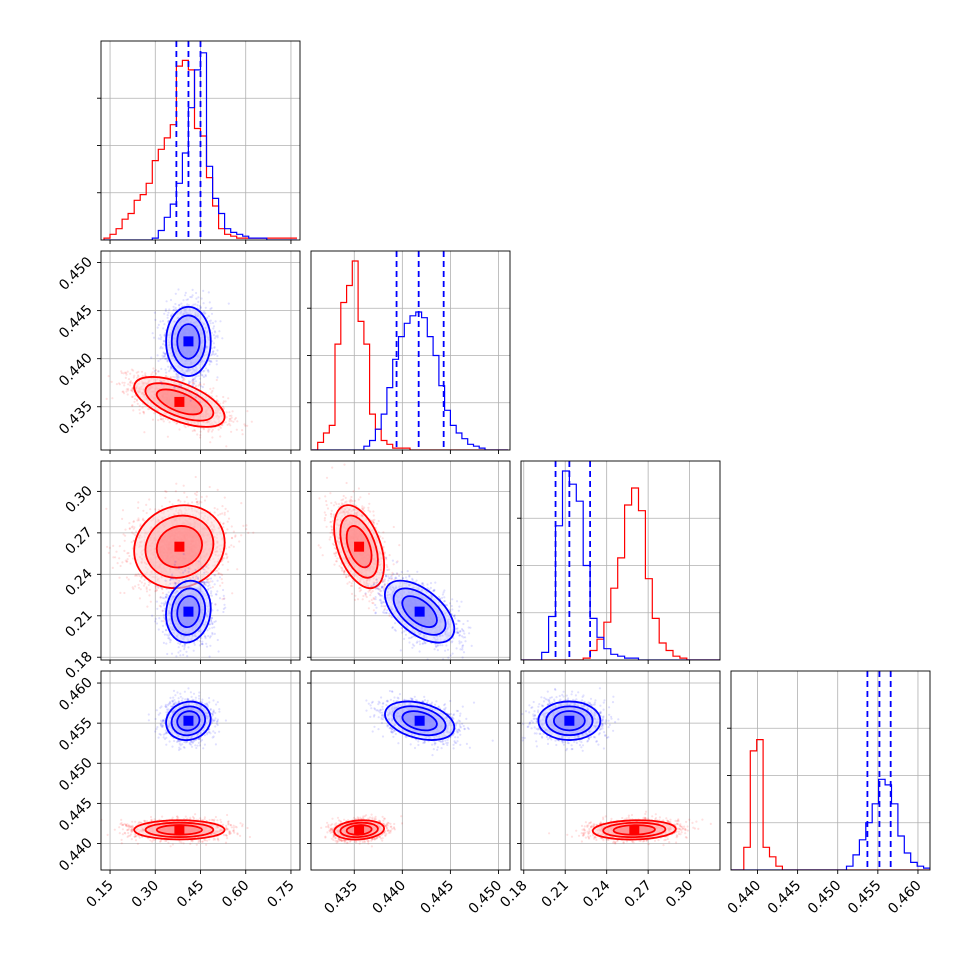  I want to click on histogram-red, so click(200, 149).